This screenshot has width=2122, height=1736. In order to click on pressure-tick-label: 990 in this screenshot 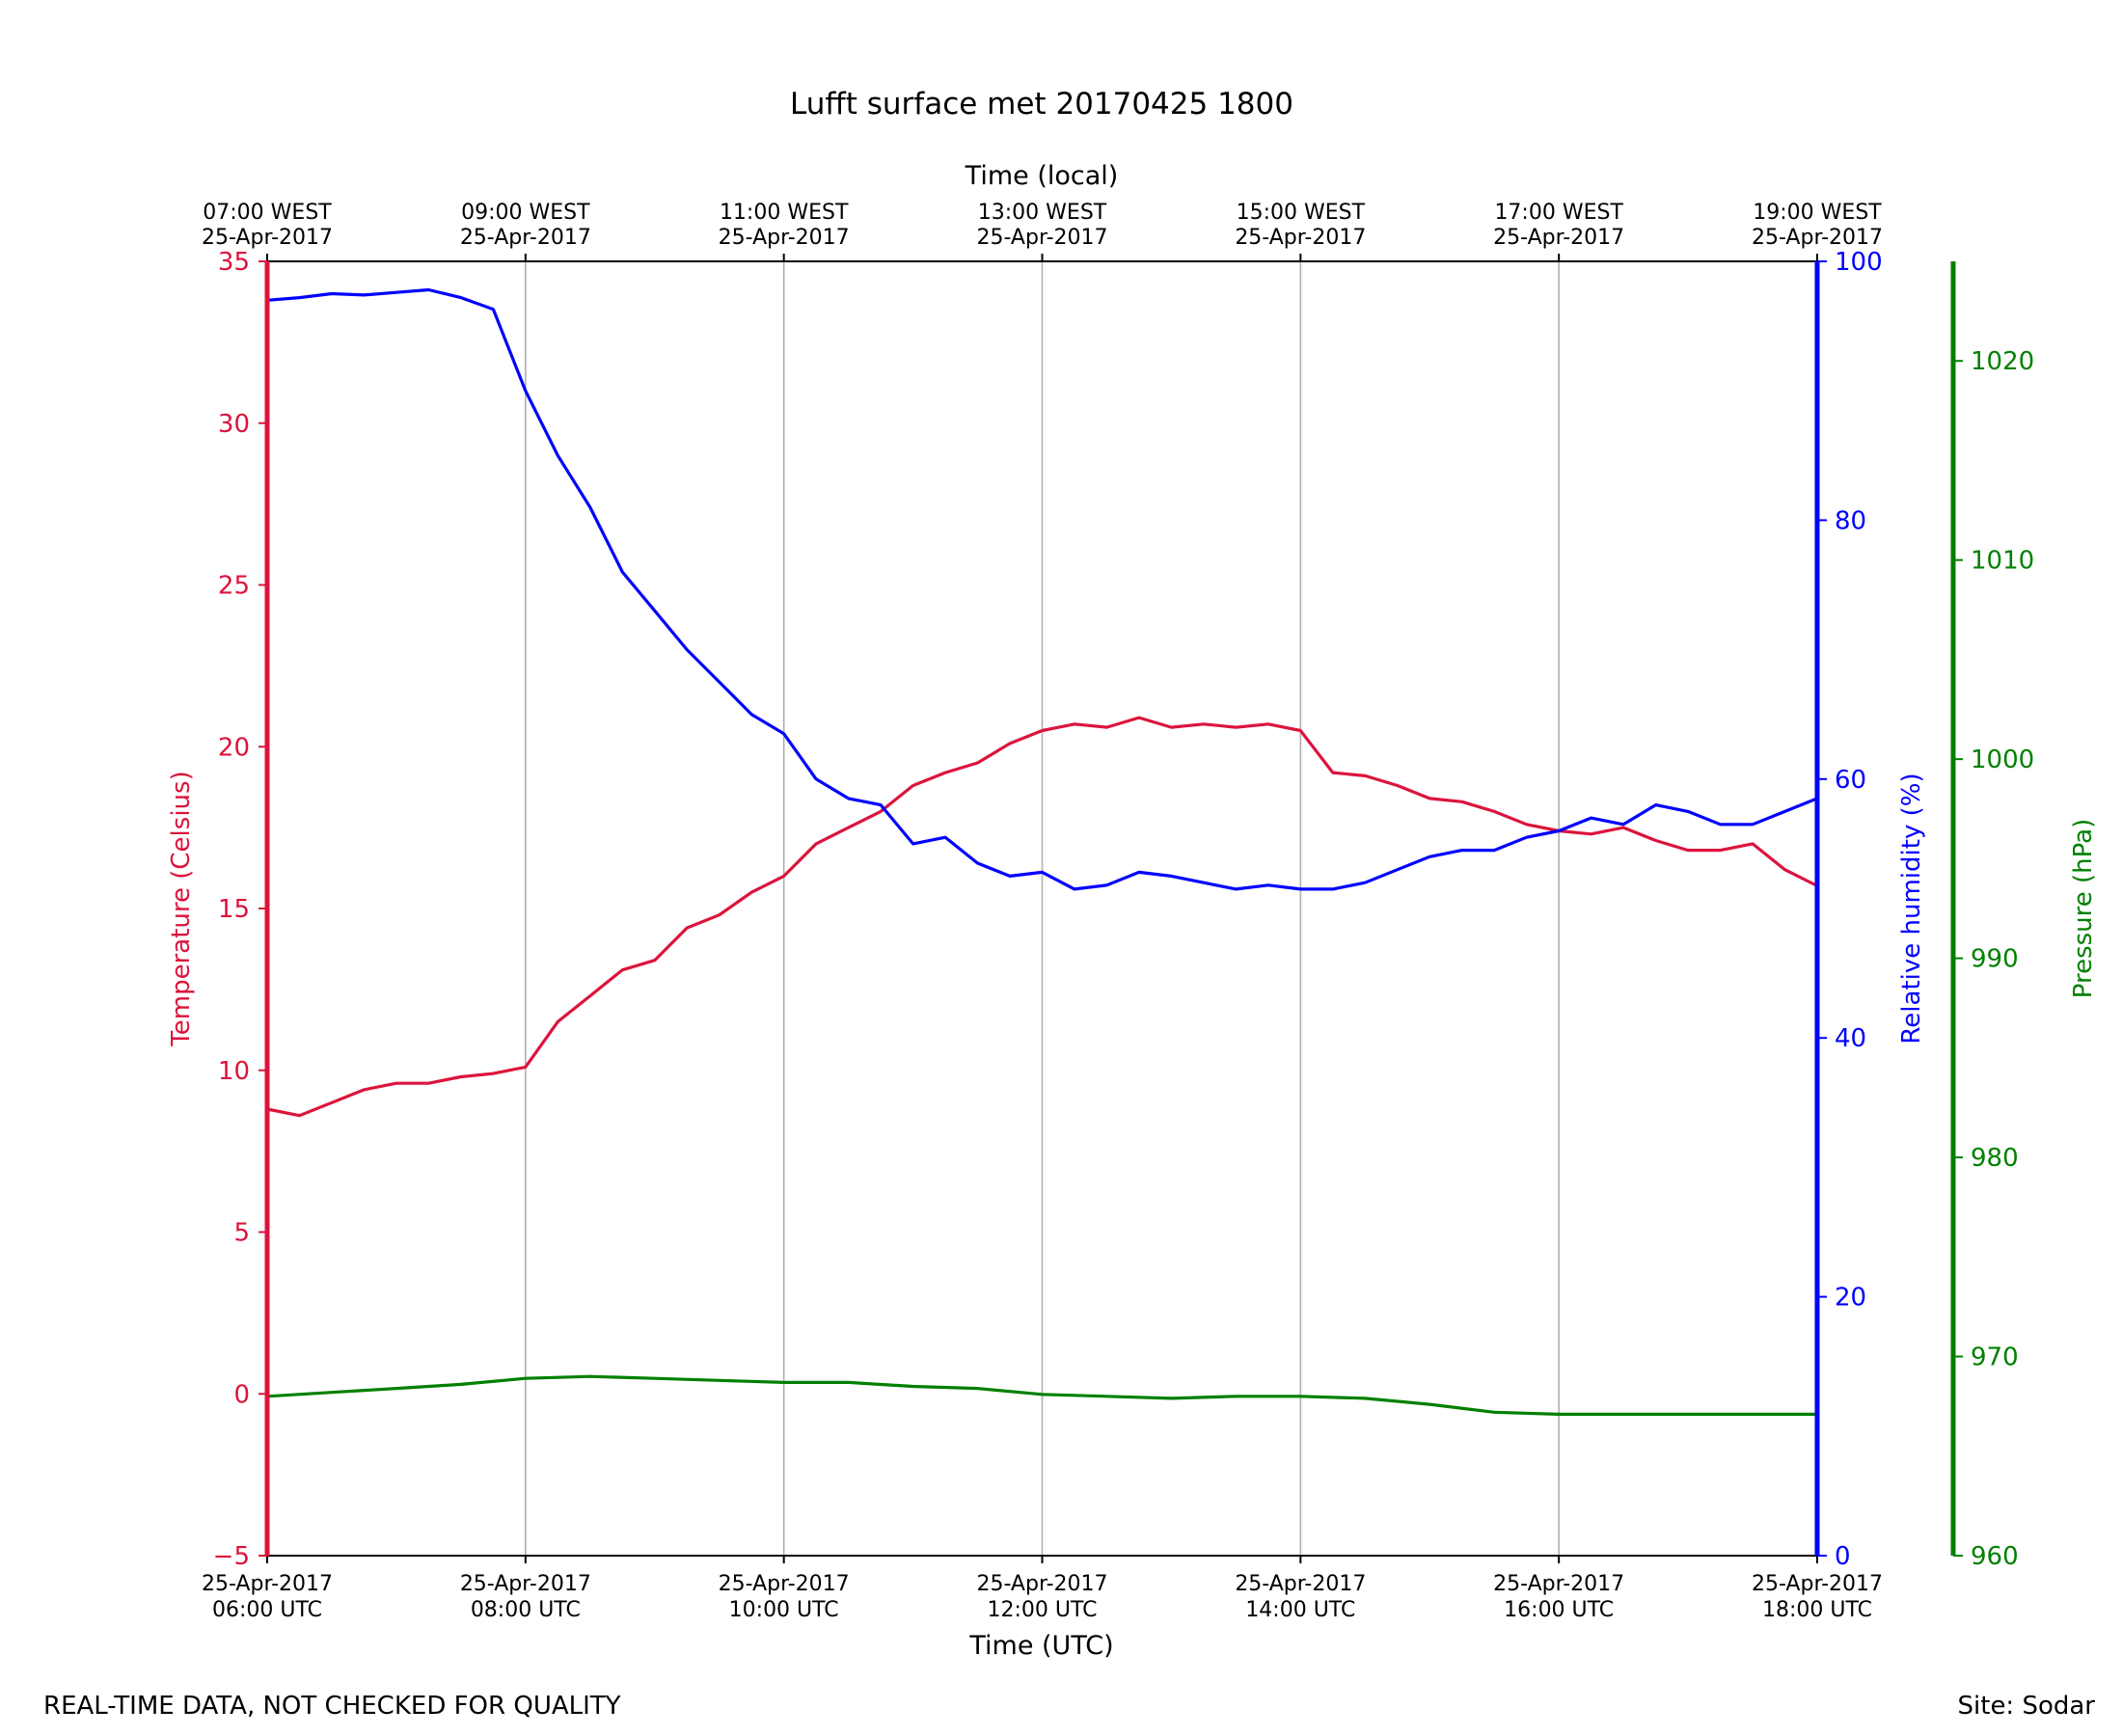, I will do `click(1995, 959)`.